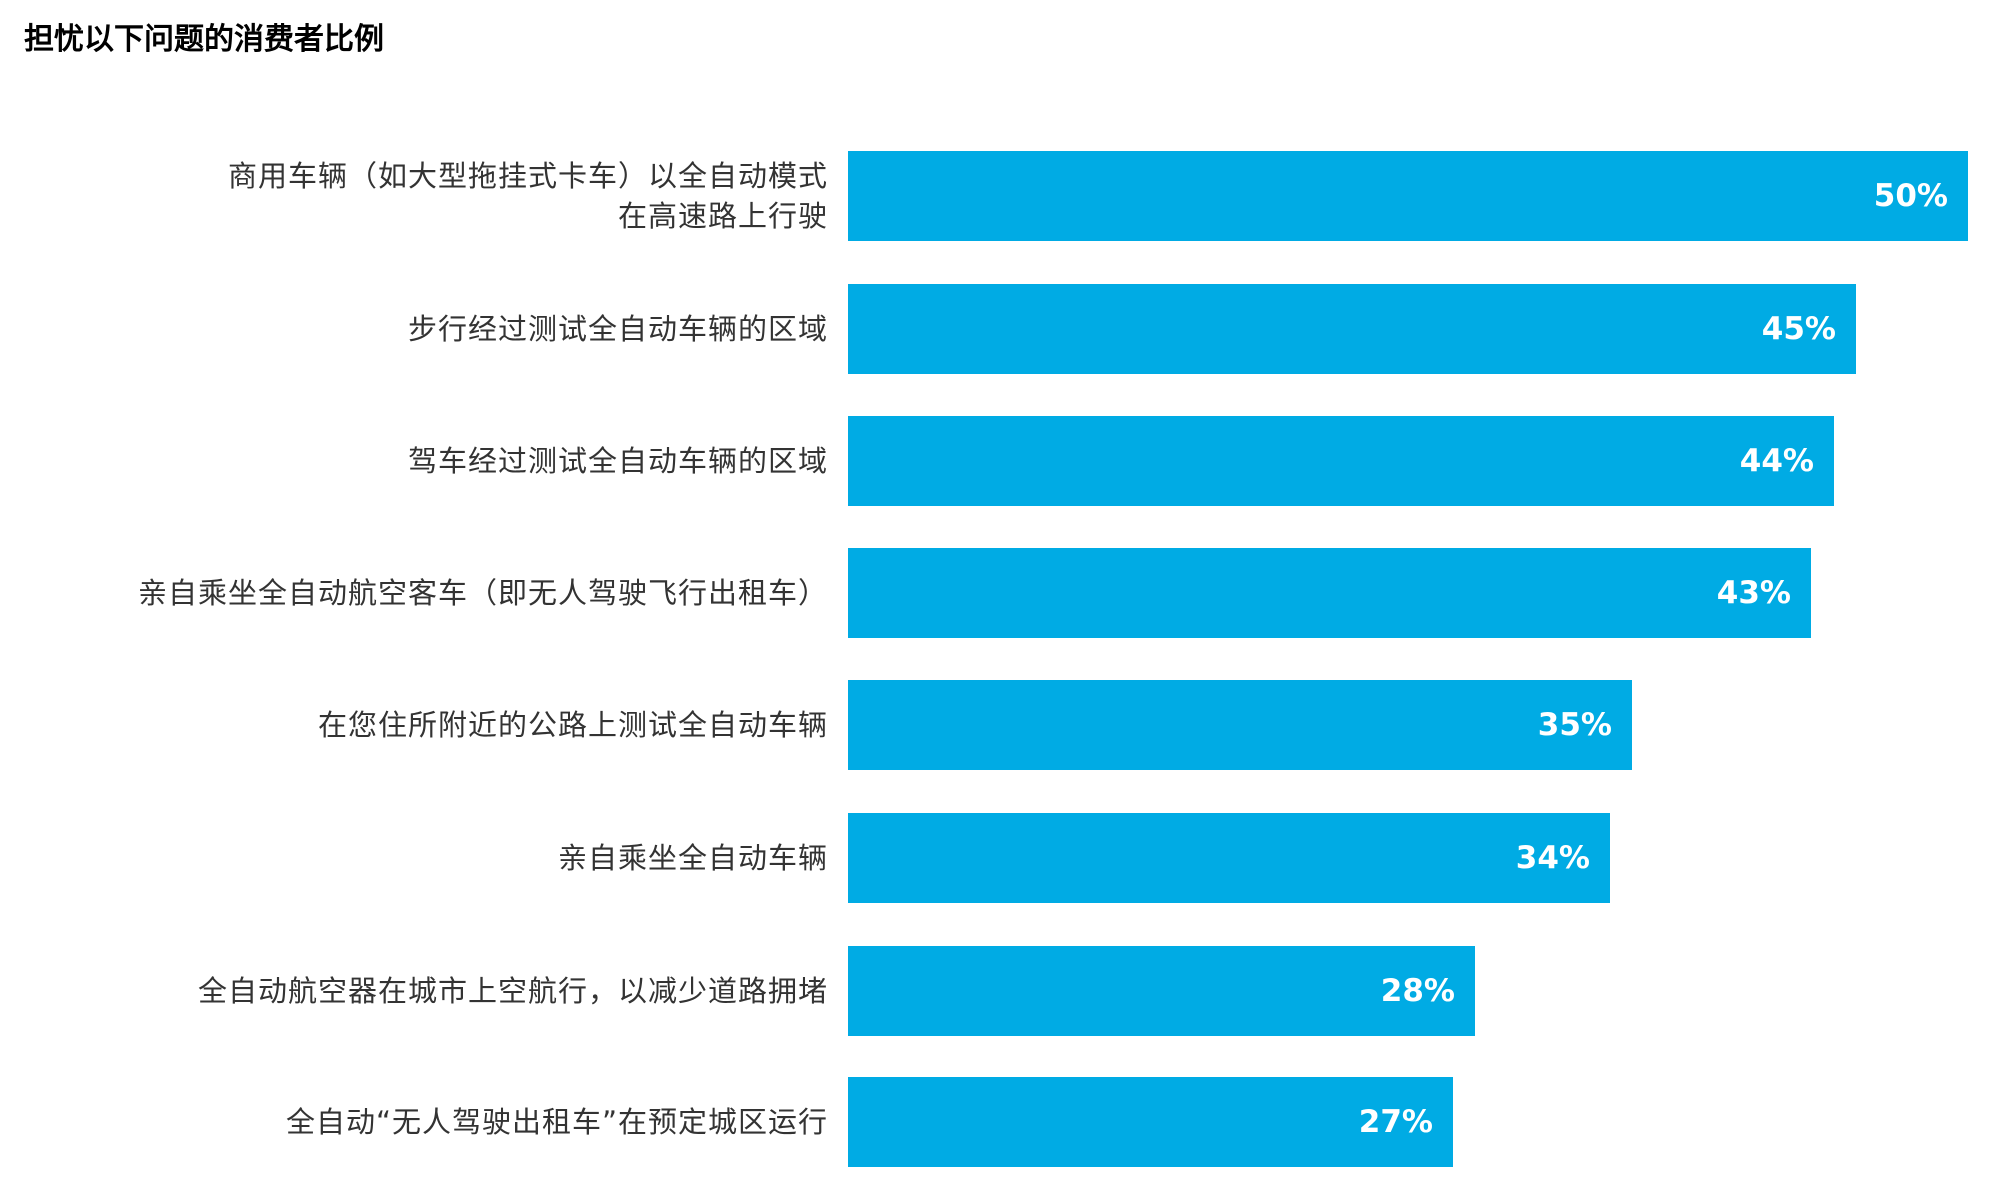 The height and width of the screenshot is (1204, 2006). Describe the element at coordinates (722, 216) in the screenshot. I see `category-label-line2: 在高速路上行驶` at that location.